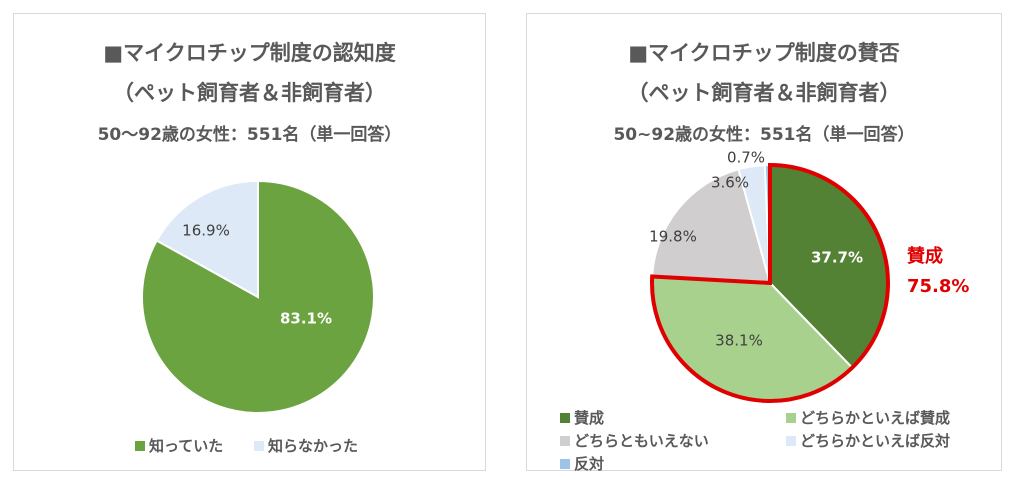  I want to click on legend-item-oppose: 反対, so click(582, 463).